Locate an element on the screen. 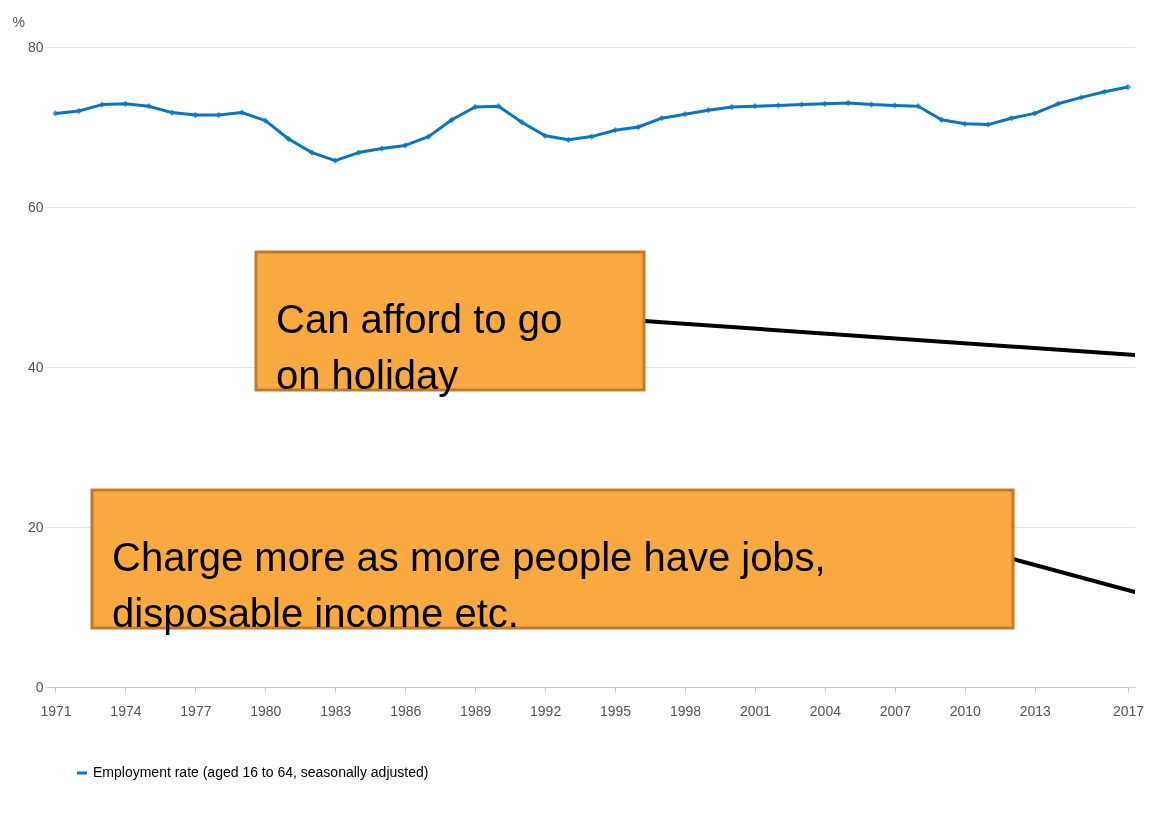  annotation: Can afford to go on holiday is located at coordinates (419, 347).